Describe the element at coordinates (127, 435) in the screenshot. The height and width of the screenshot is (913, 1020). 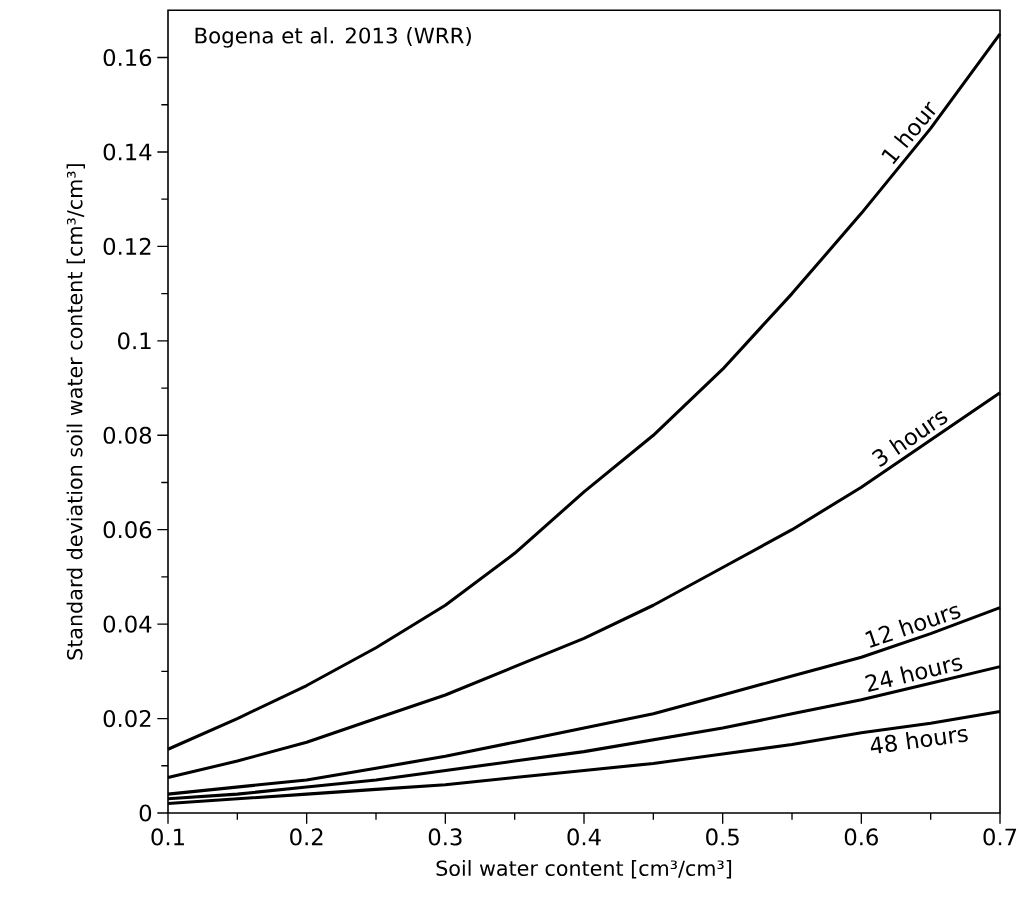
I see `y-tick-label: 0.08` at that location.